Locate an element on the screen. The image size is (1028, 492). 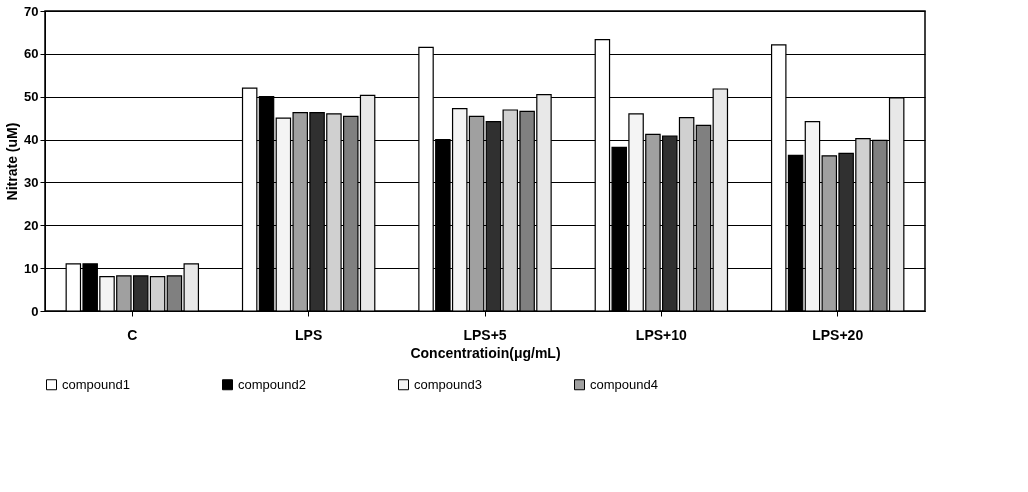
y-tick-label: 10 is located at coordinates (31, 268).